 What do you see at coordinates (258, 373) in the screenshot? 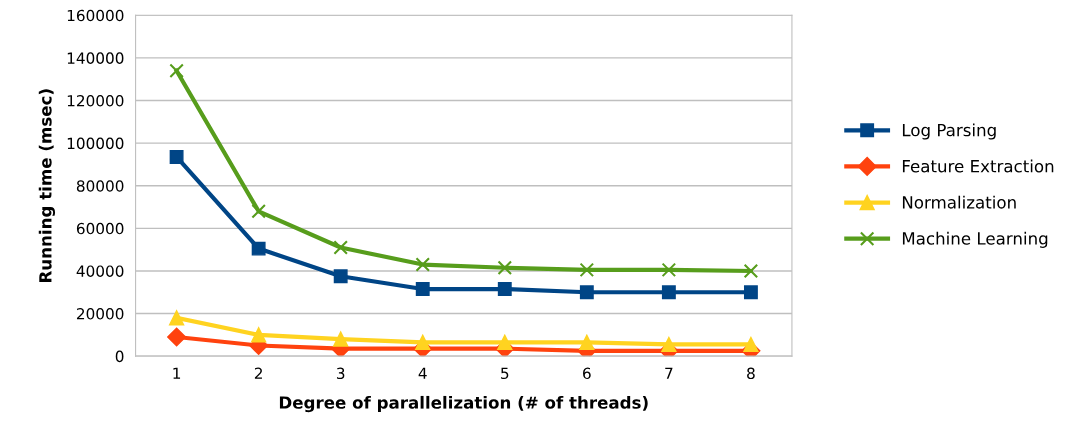
I see `x-tick-label: 2` at bounding box center [258, 373].